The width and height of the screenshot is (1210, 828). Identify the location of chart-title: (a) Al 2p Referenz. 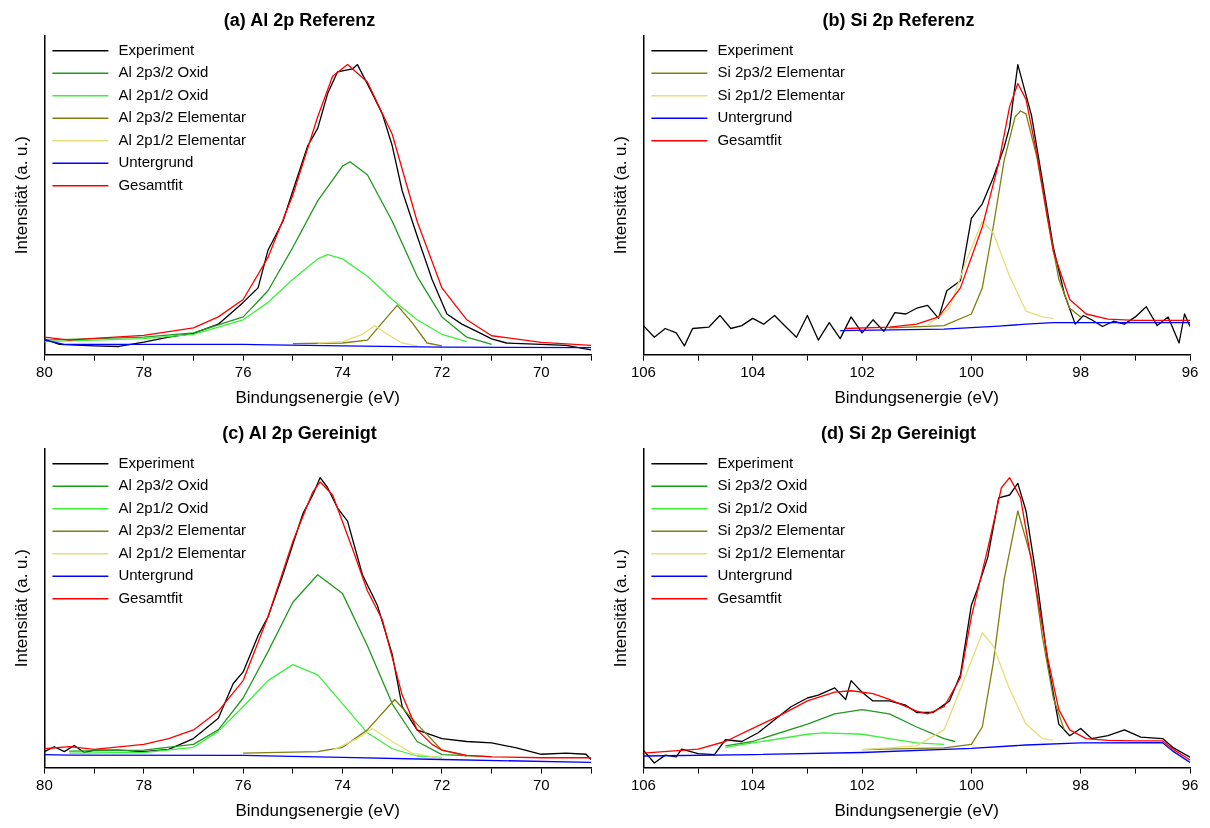
(299, 19).